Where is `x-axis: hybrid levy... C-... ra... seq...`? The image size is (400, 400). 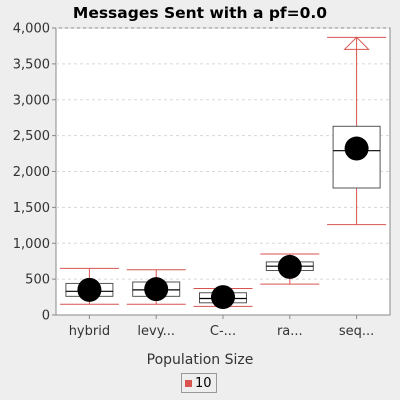
x-axis: hybrid levy... C-... ra... seq... is located at coordinates (221, 327).